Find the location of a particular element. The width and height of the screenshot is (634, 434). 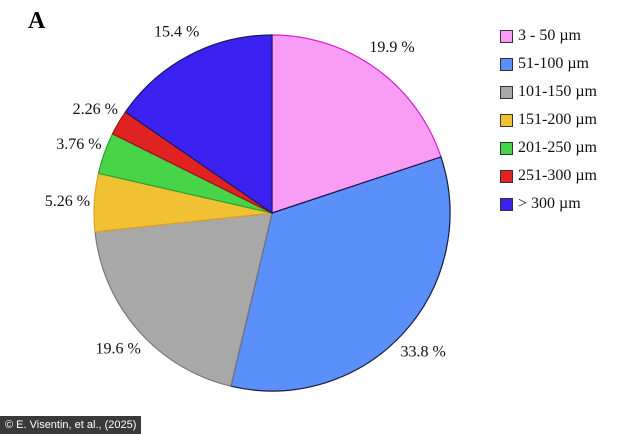

panel-label: A is located at coordinates (37, 21).